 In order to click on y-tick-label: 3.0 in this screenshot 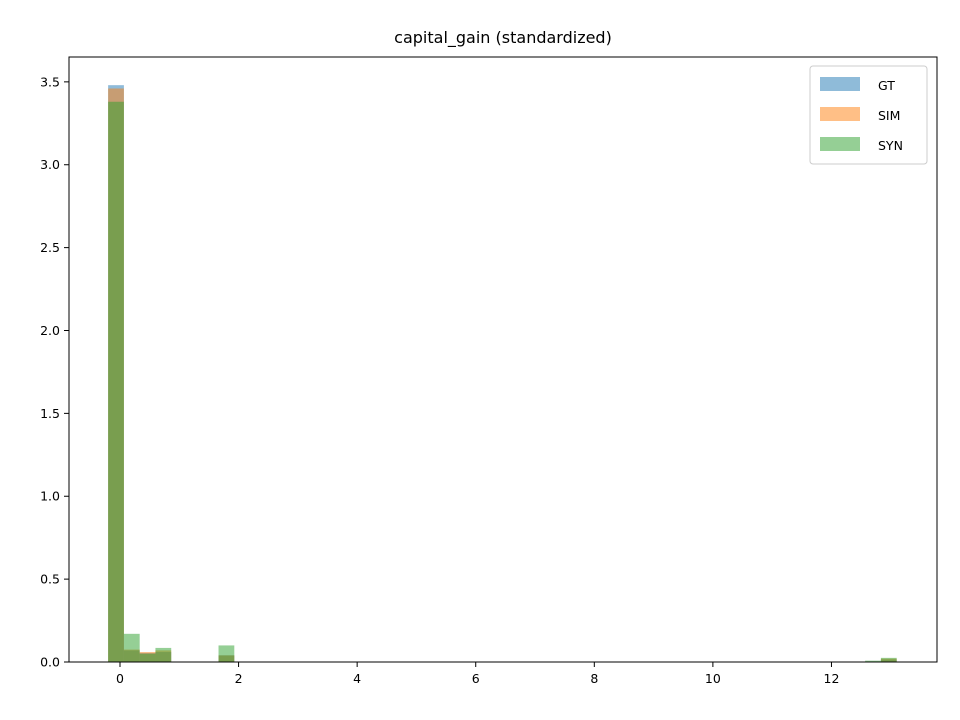, I will do `click(50, 164)`.